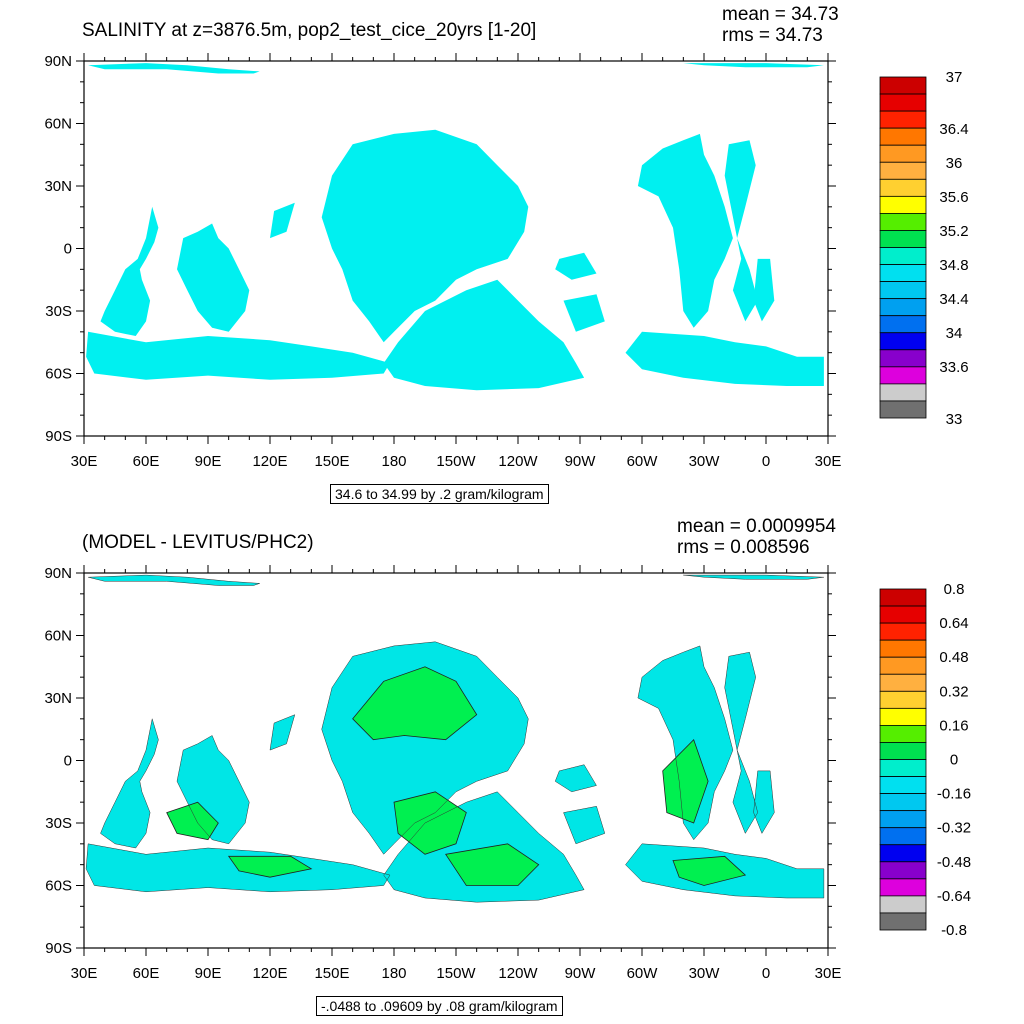 Image resolution: width=1024 pixels, height=1024 pixels. Describe the element at coordinates (954, 163) in the screenshot. I see `colorbar-label: 36` at that location.